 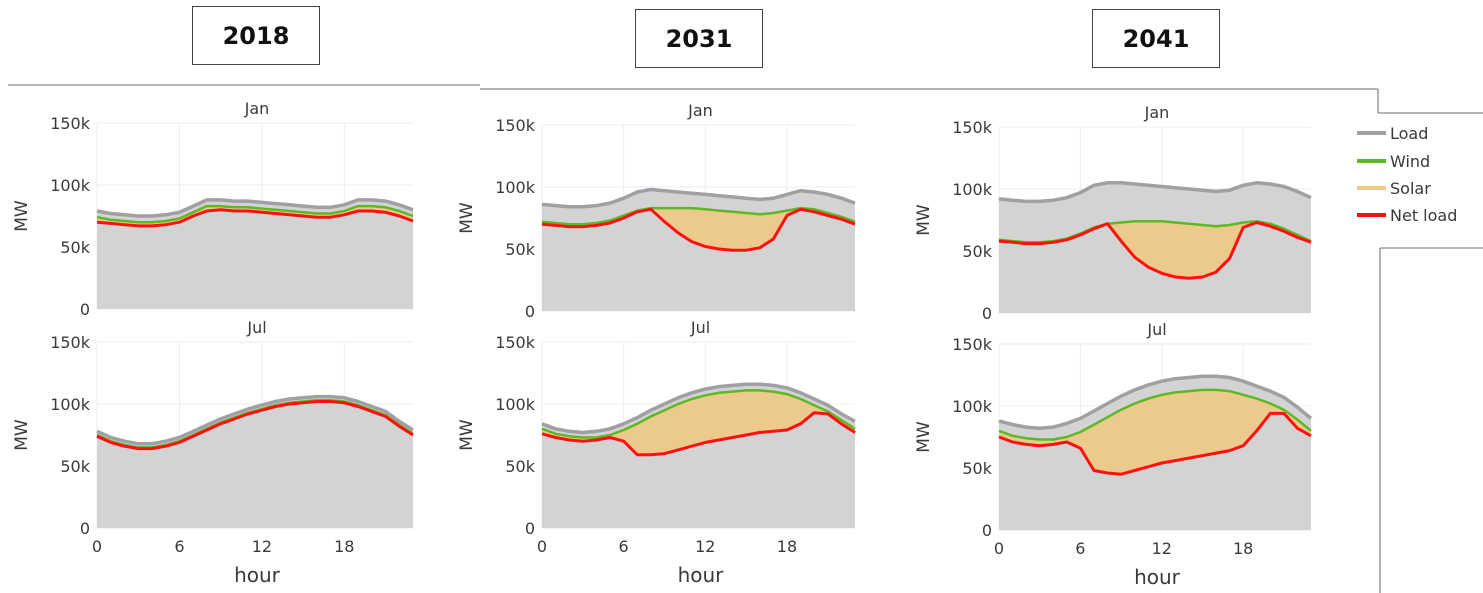 I want to click on legend-item: Net load, so click(x=1407, y=215).